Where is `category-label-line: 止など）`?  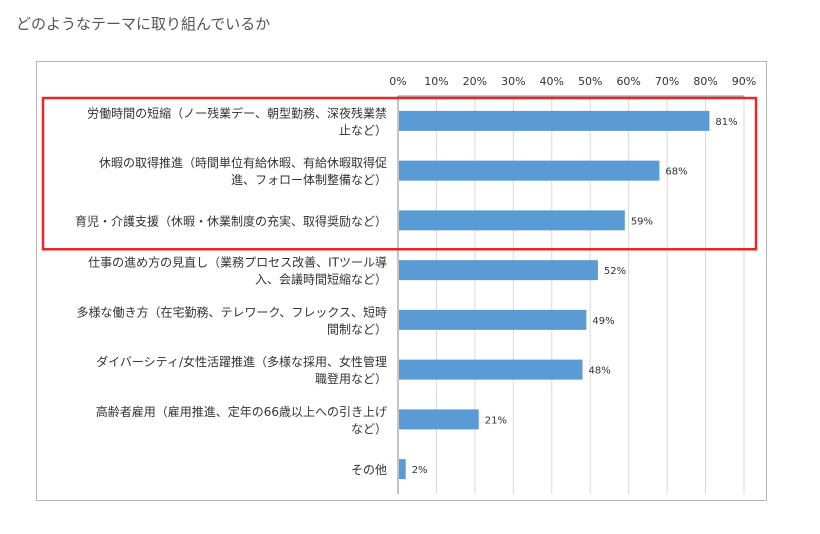
category-label-line: 止など） is located at coordinates (363, 130).